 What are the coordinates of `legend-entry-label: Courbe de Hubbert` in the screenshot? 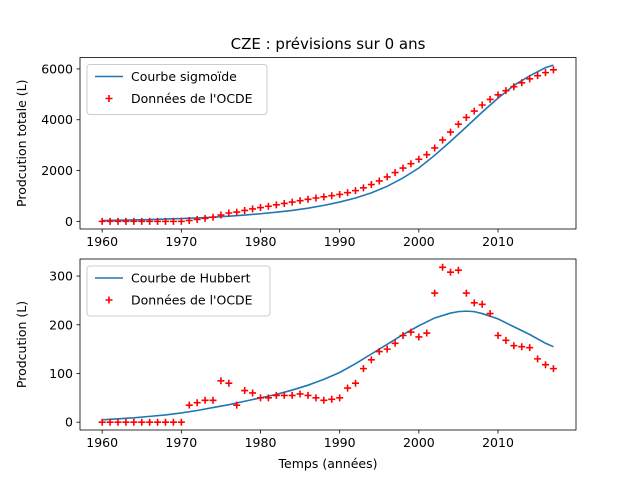 It's located at (191, 278).